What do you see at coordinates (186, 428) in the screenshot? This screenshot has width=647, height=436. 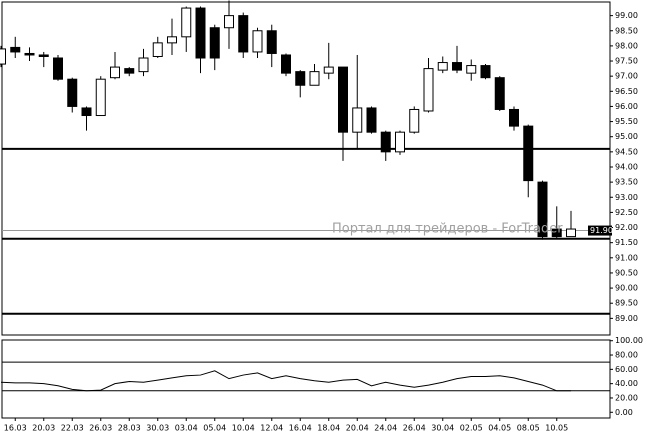 I see `x-tick-label: 03.04` at bounding box center [186, 428].